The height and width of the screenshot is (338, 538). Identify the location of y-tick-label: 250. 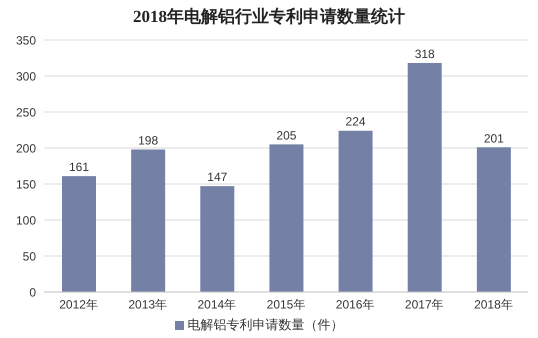
(26, 112).